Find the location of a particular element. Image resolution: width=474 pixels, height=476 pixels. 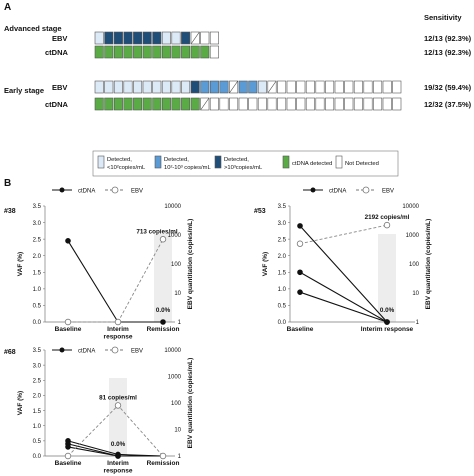

cell-r2-c23 is located at coordinates (320, 87).